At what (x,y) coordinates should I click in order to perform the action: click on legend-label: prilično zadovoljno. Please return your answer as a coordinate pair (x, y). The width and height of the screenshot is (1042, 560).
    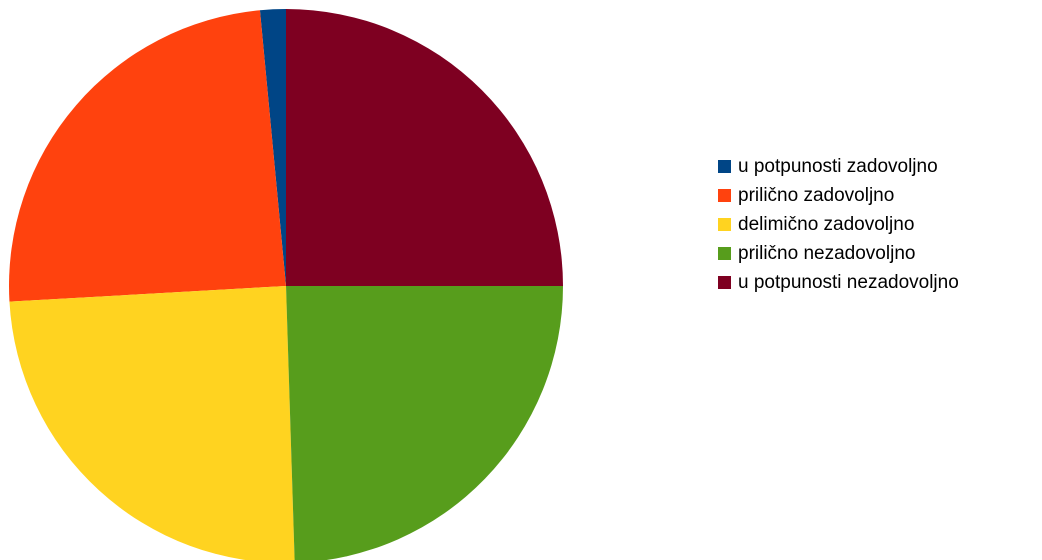
    Looking at the image, I should click on (816, 195).